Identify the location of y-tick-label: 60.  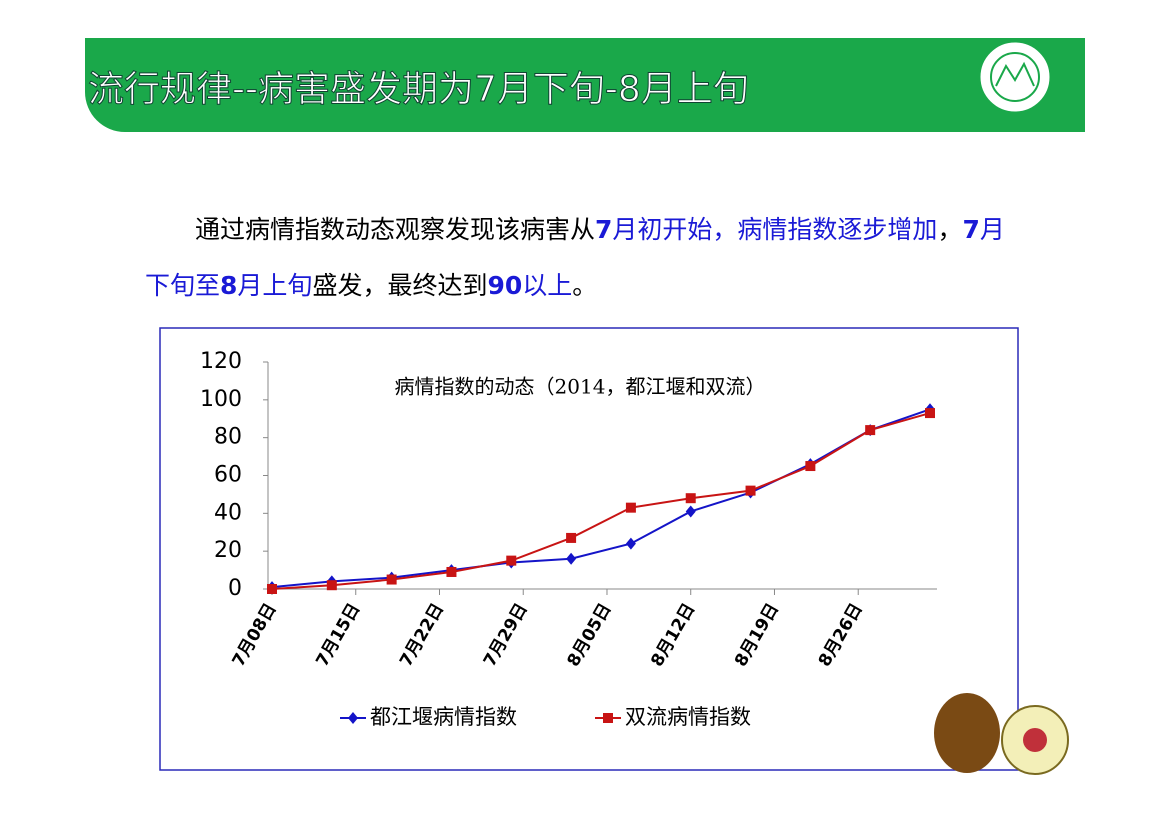
(228, 475).